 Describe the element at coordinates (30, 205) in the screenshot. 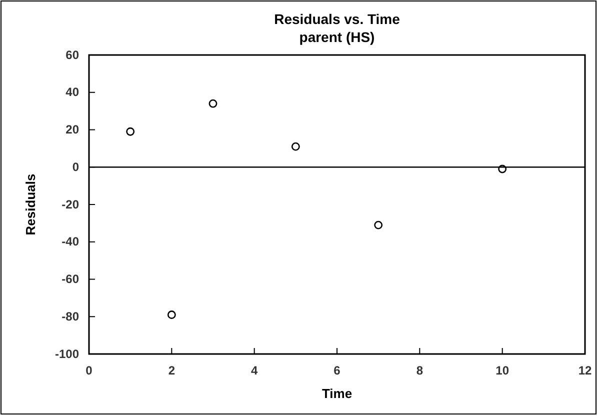

I see `y-axis-title: Residuals` at that location.